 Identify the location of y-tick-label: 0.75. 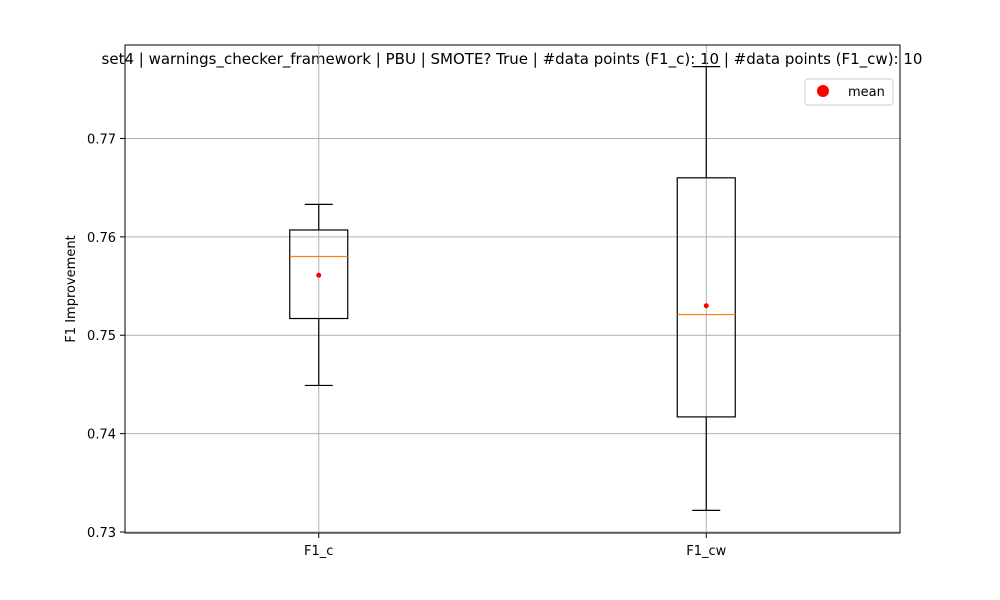
(101, 336).